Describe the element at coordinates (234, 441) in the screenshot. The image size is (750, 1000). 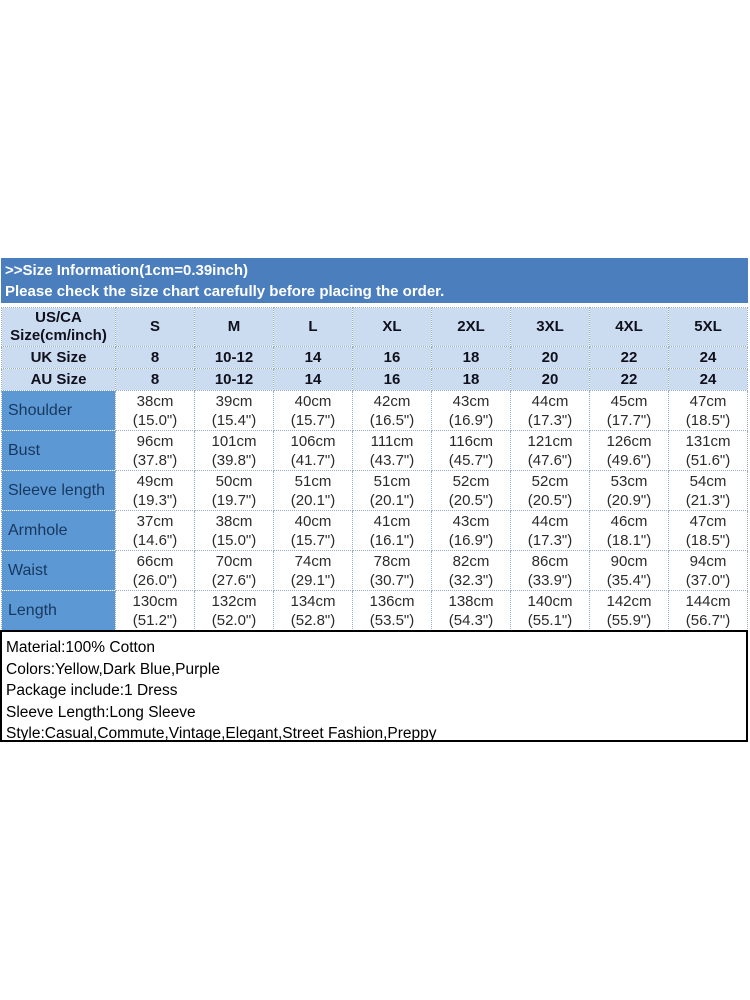
I see `measurement-cm: 101cm` at that location.